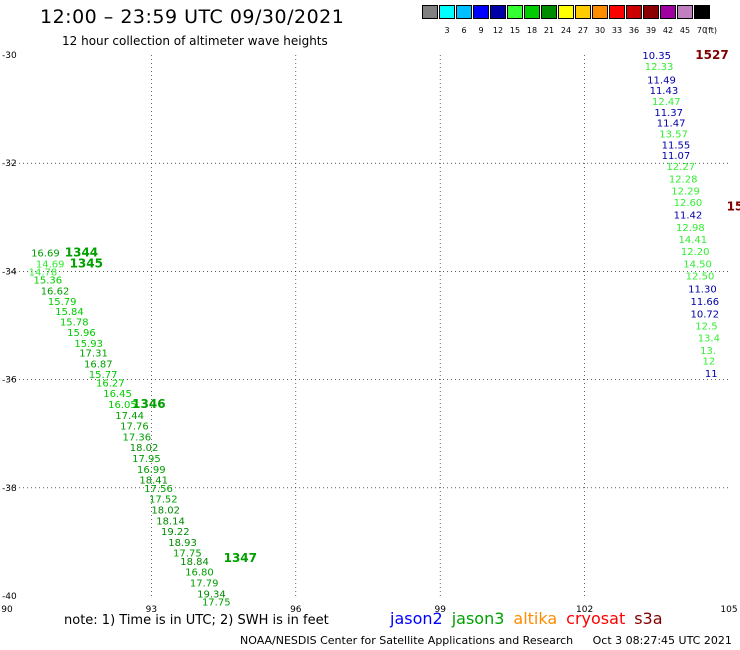 The image size is (740, 650). I want to click on swh-value-label: 17.76, so click(134, 427).